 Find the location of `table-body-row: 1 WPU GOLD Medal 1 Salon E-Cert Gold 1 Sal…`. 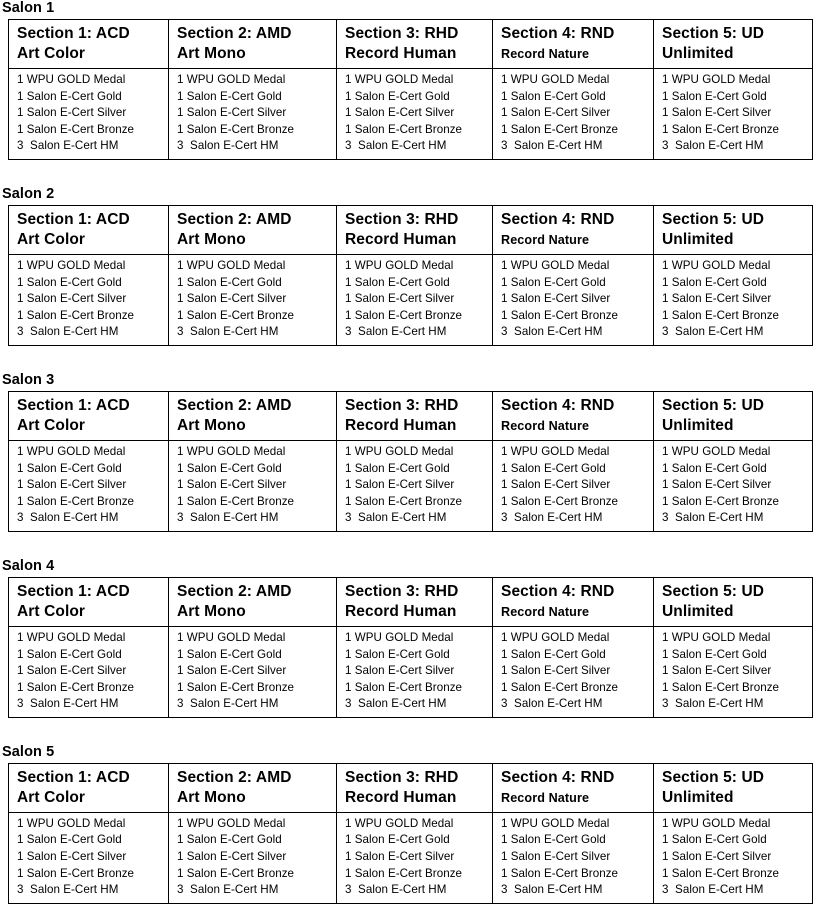

table-body-row: 1 WPU GOLD Medal 1 Salon E-Cert Gold 1 Sal… is located at coordinates (410, 486).